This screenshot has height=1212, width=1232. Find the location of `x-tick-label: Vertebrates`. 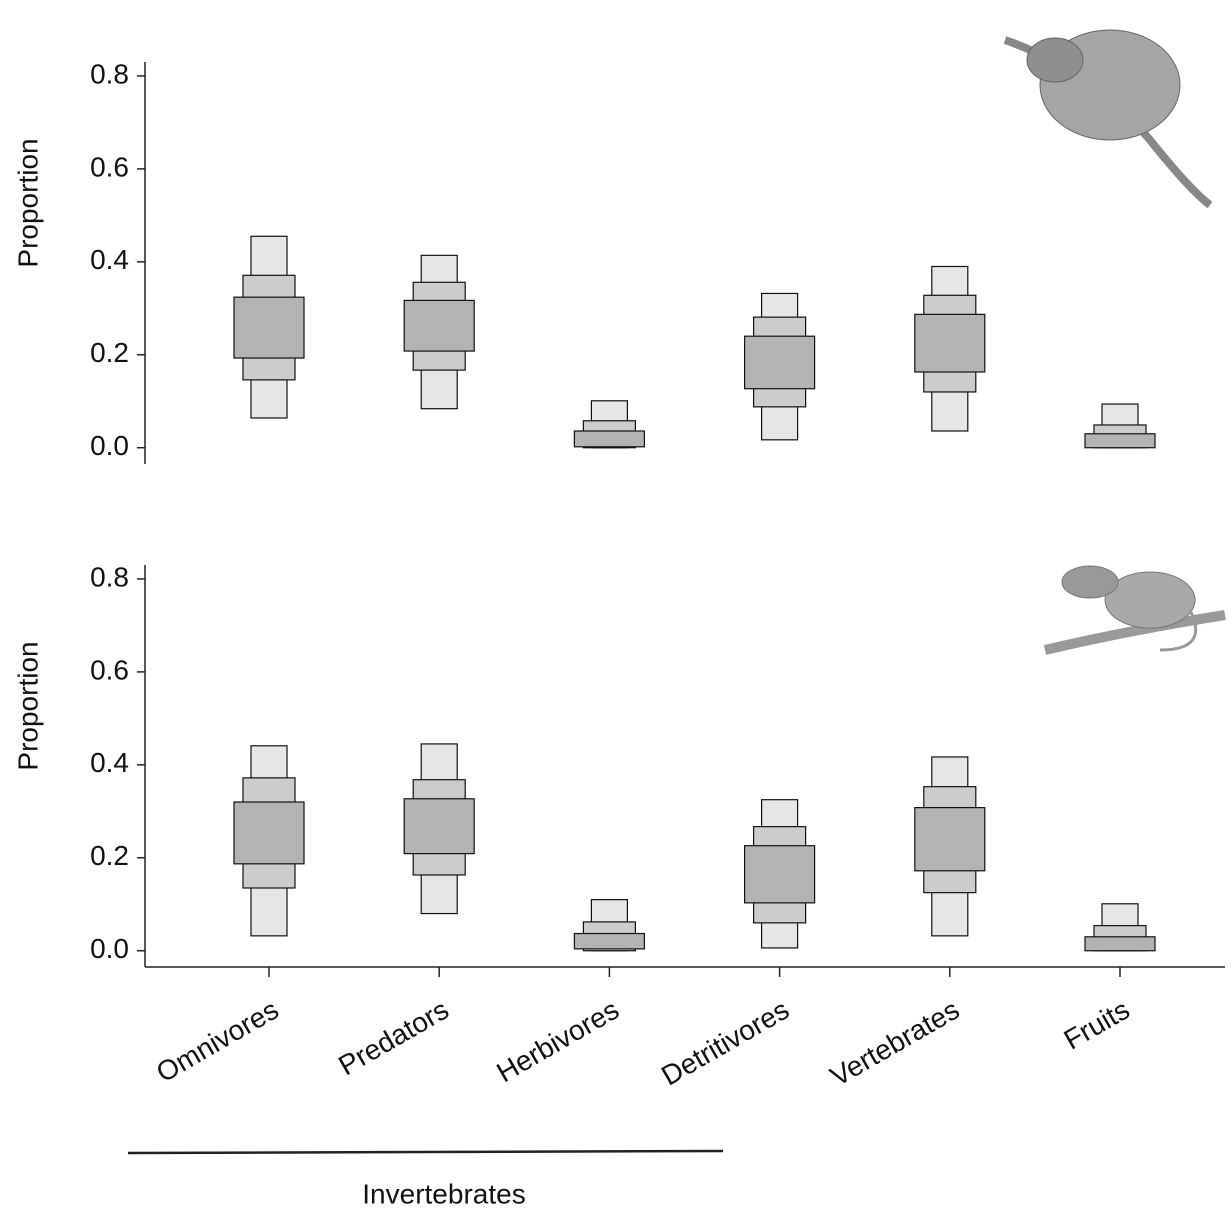

x-tick-label: Vertebrates is located at coordinates (895, 1043).